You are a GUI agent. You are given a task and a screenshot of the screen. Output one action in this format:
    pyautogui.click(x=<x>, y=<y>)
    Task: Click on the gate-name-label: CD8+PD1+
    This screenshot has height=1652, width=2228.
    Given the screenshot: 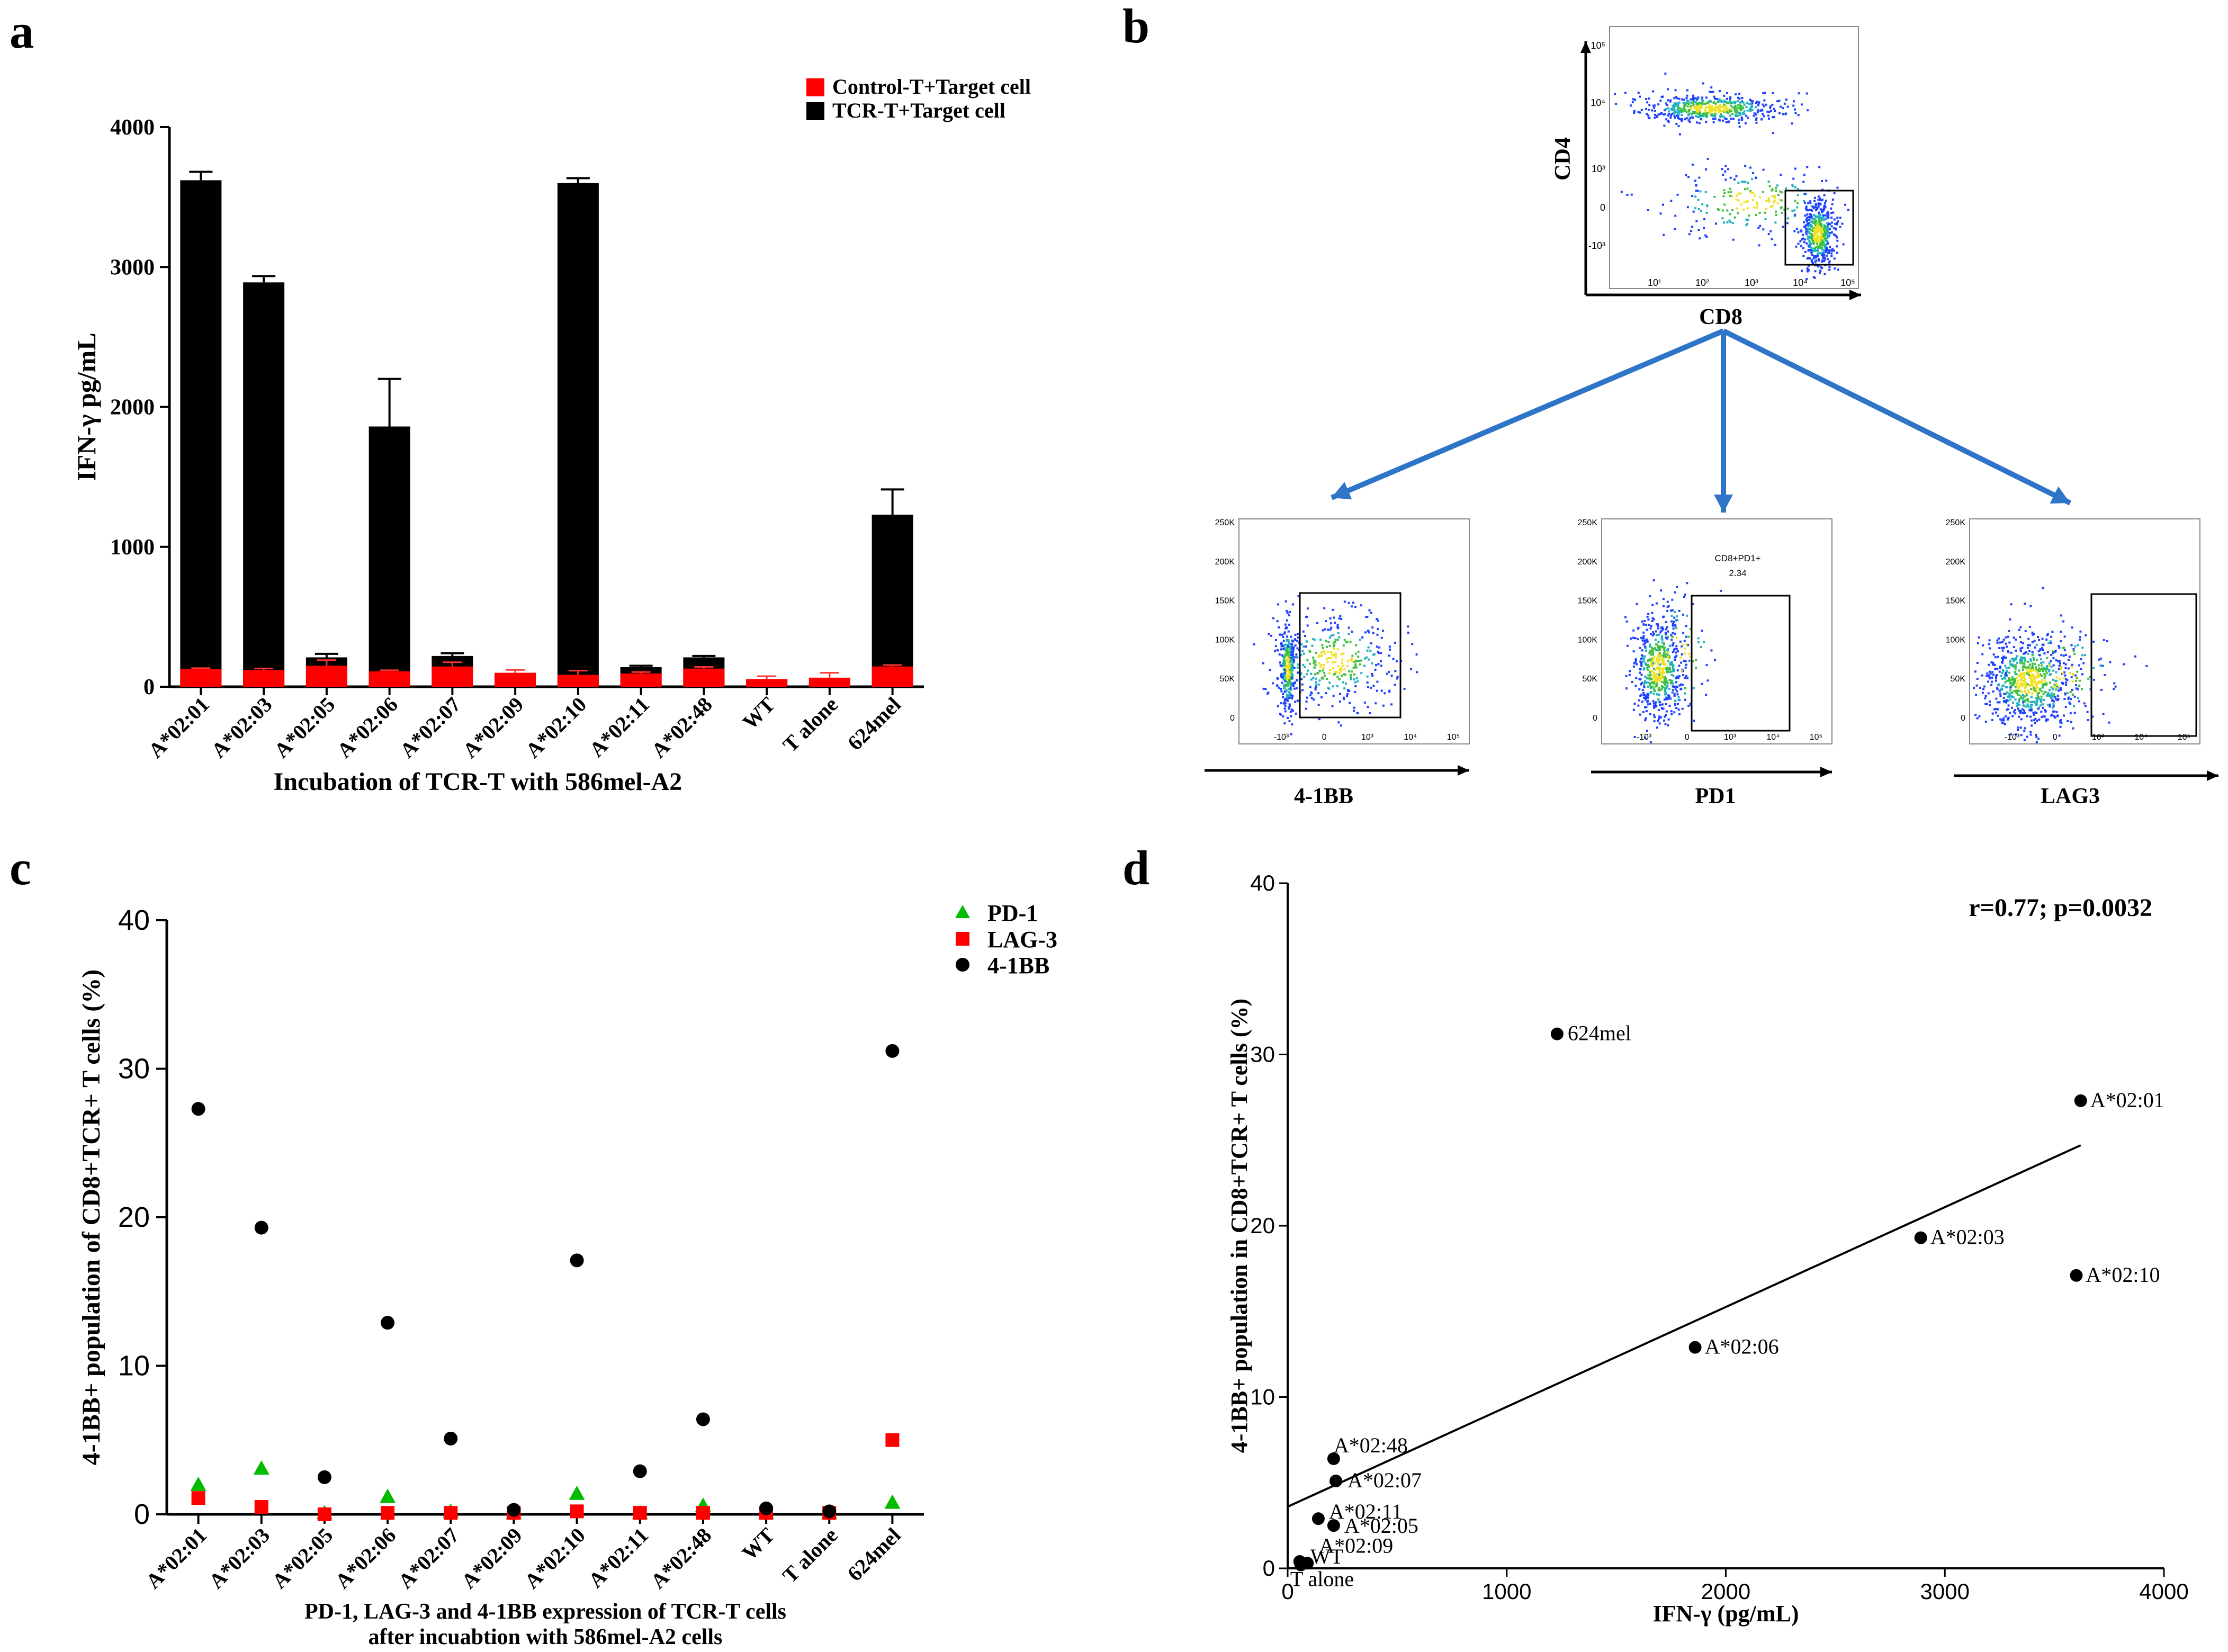 What is the action you would take?
    pyautogui.click(x=1738, y=558)
    